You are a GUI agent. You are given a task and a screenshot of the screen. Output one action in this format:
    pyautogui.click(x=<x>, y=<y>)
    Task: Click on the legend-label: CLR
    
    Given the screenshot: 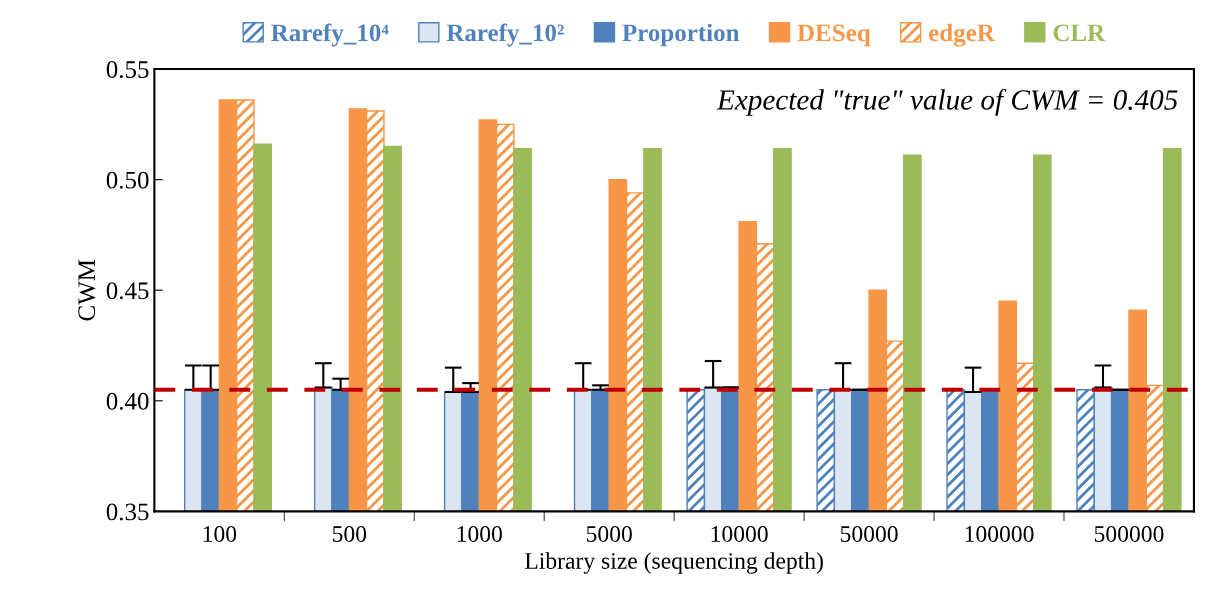 What is the action you would take?
    pyautogui.click(x=1079, y=33)
    